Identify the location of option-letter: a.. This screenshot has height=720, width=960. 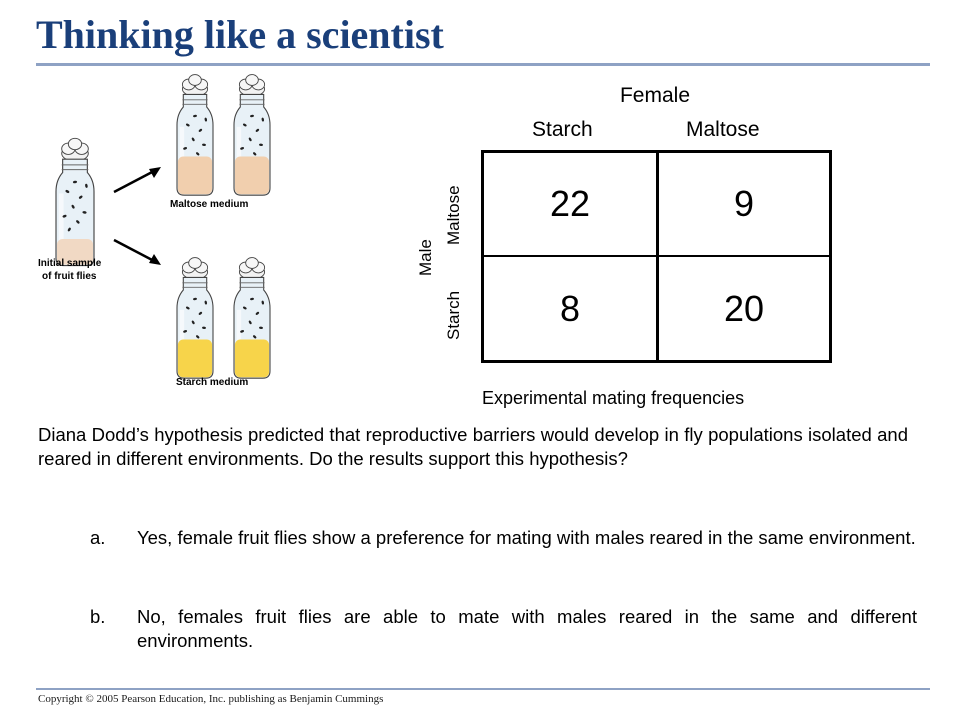
(98, 537).